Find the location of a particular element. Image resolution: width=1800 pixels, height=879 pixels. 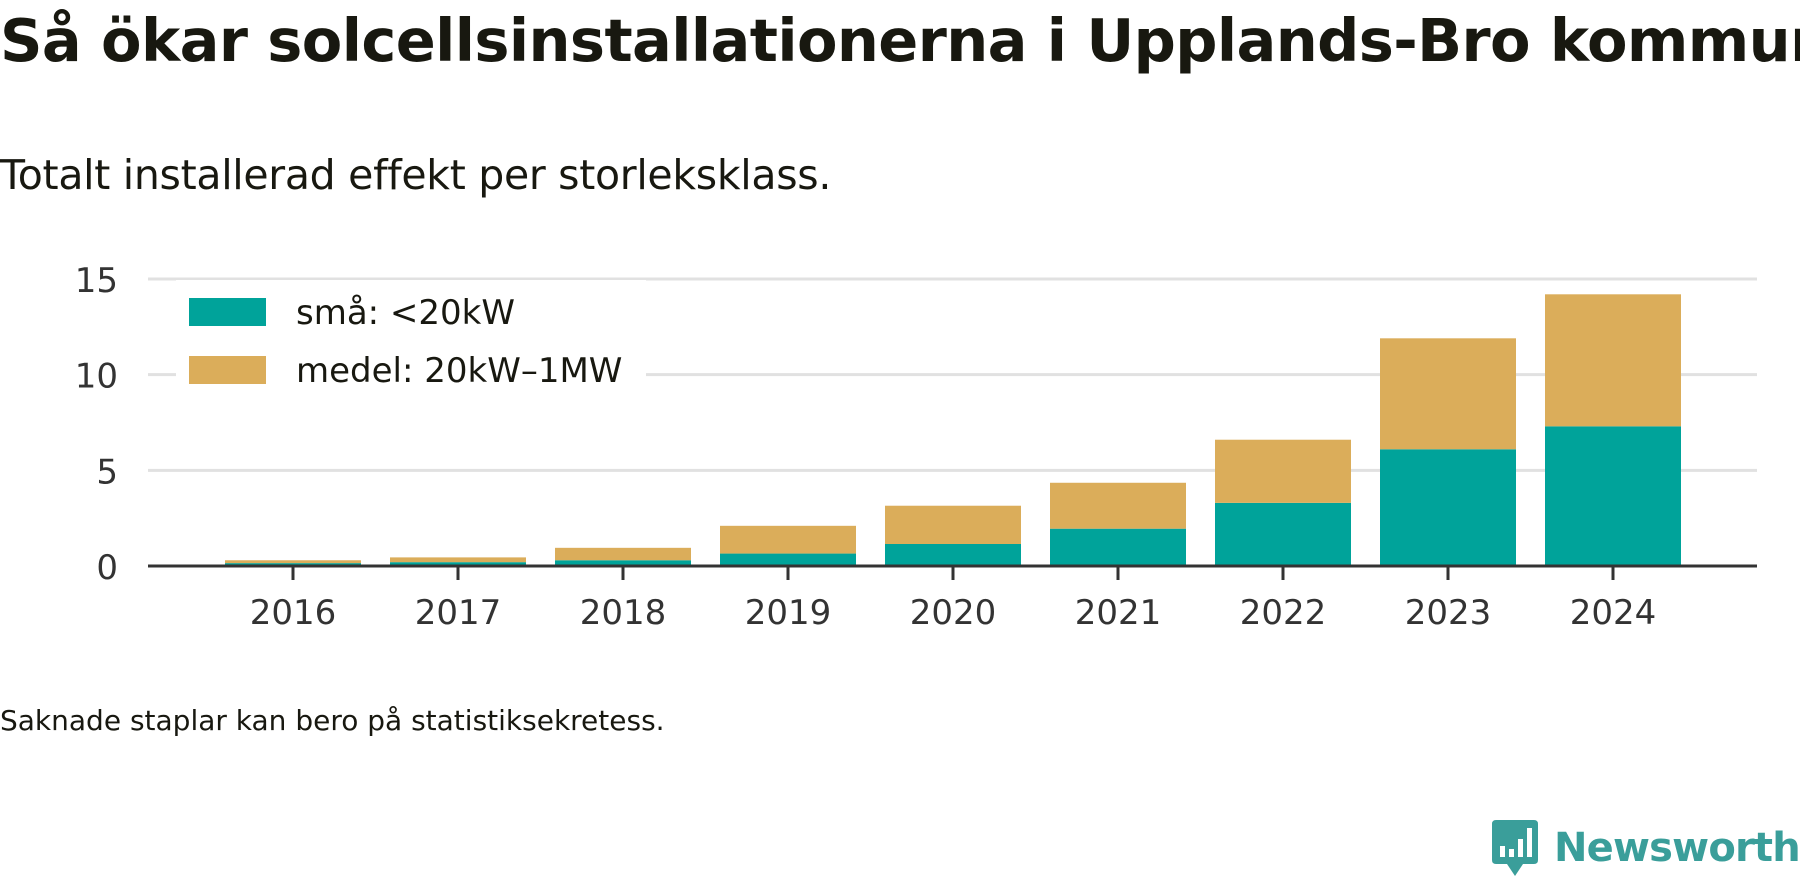

y-tick-label: 5 is located at coordinates (107, 472).